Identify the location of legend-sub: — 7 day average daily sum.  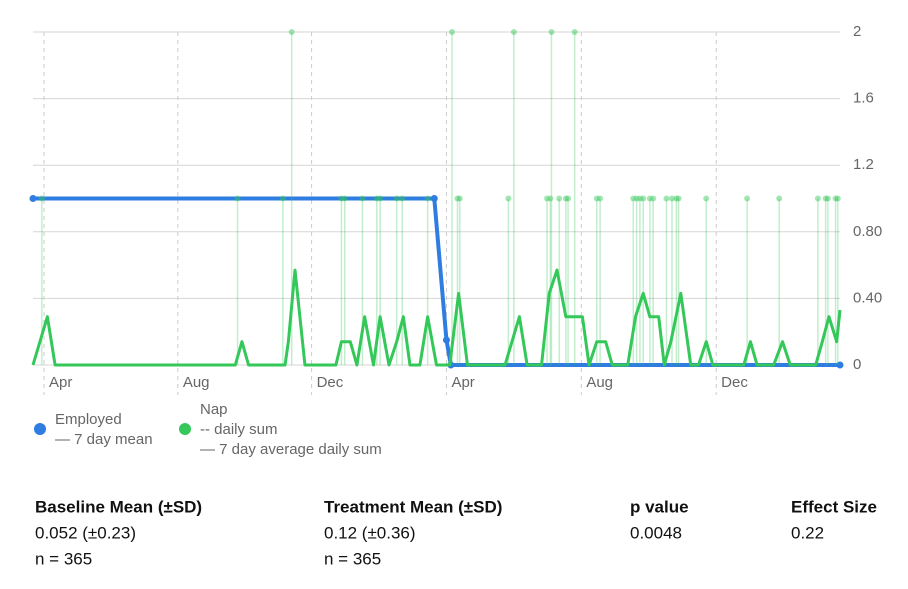
(291, 449).